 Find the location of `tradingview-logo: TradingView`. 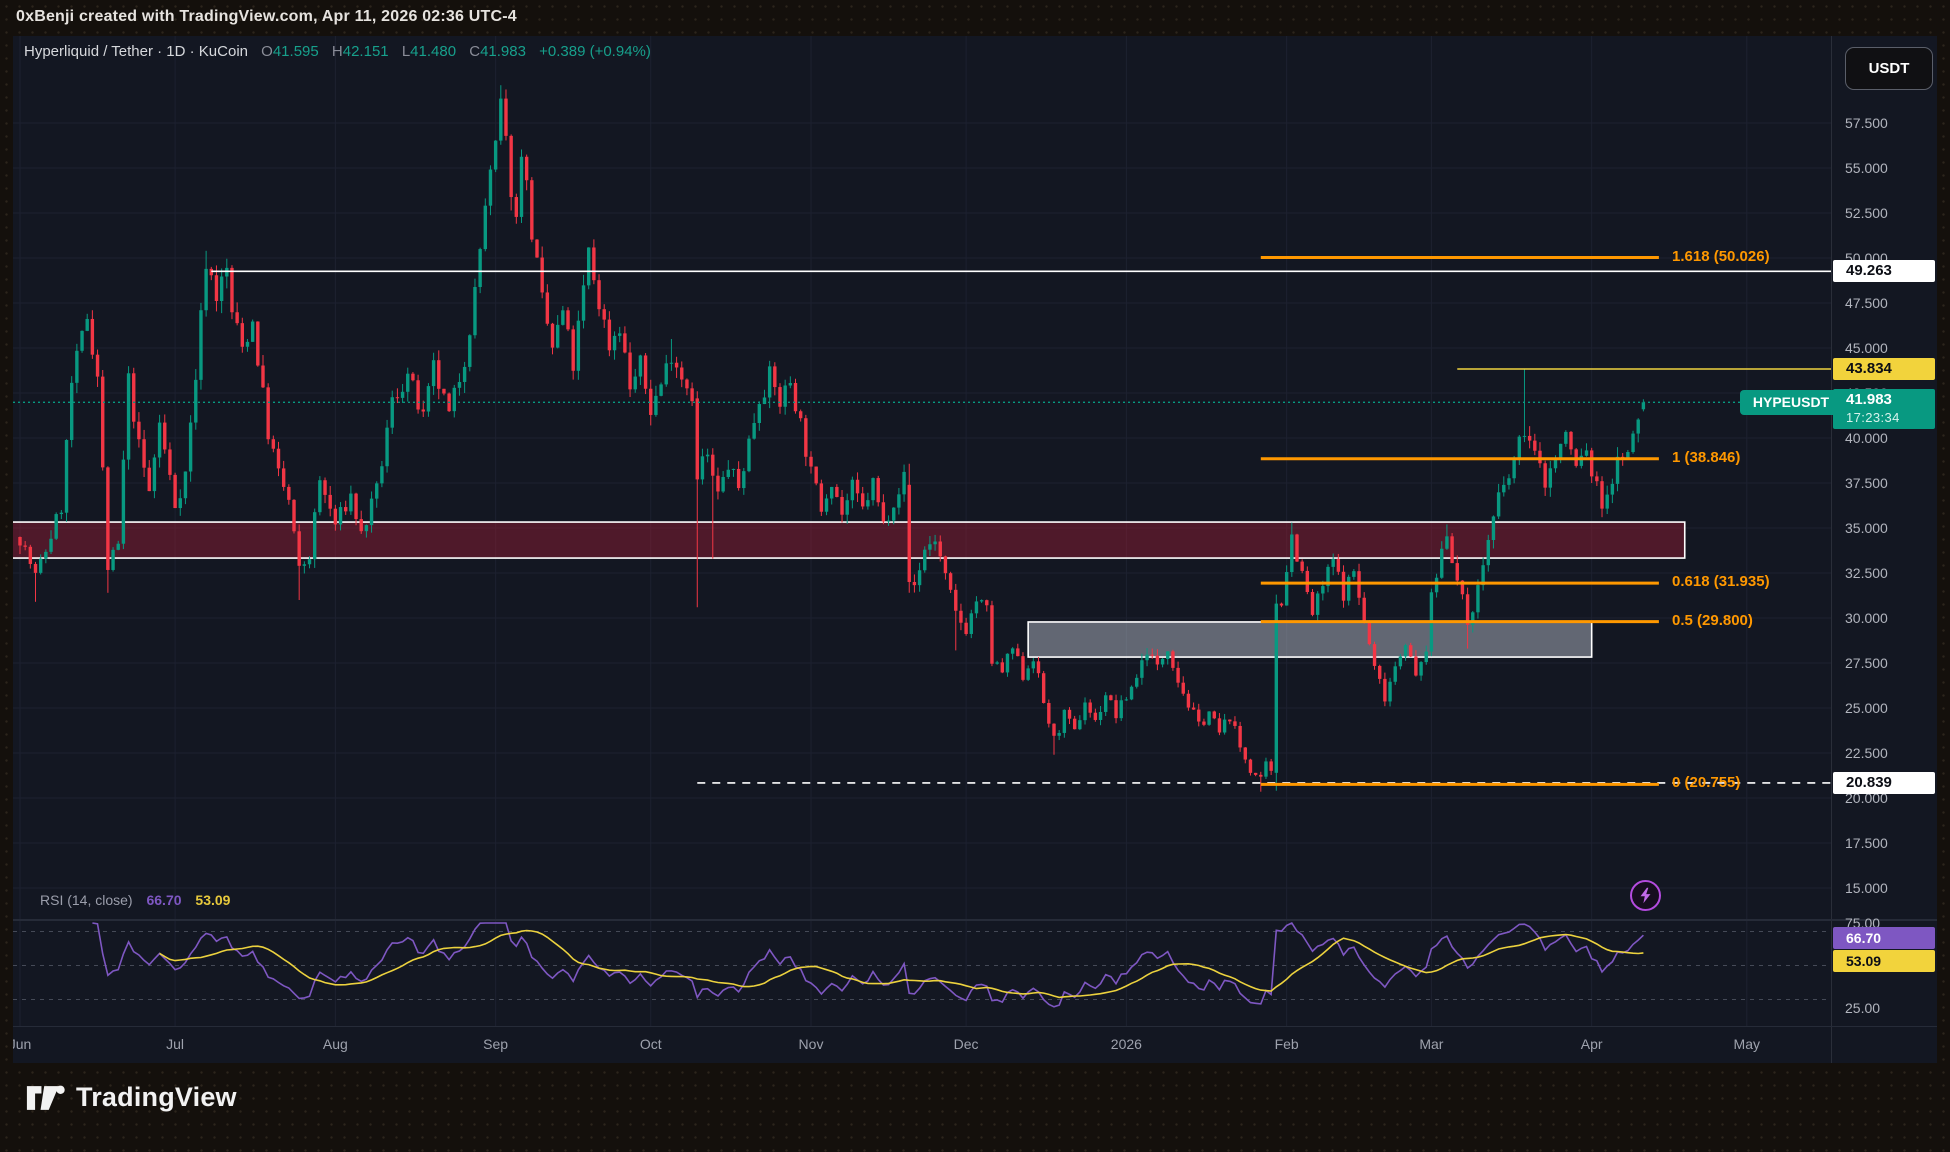

tradingview-logo: TradingView is located at coordinates (131, 1097).